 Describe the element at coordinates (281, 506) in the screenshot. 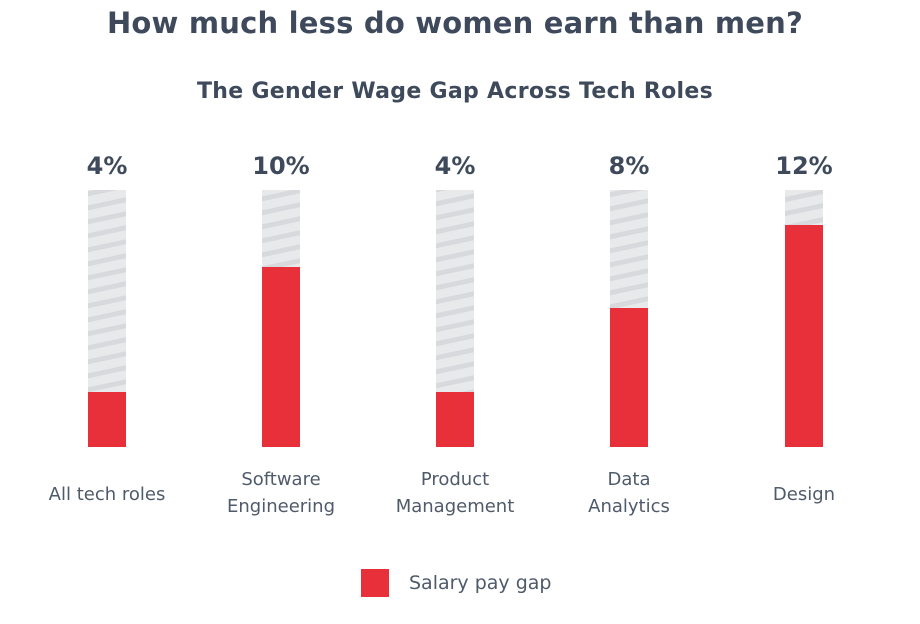

I see `category-label: Engineering` at that location.